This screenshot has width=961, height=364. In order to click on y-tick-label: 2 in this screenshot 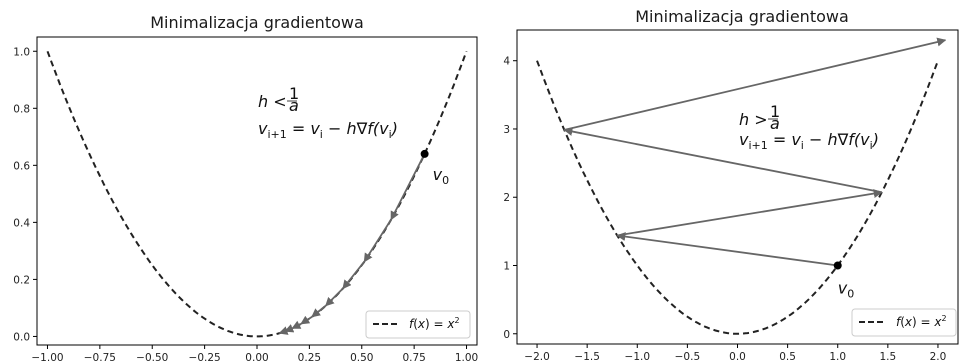, I will do `click(506, 198)`.